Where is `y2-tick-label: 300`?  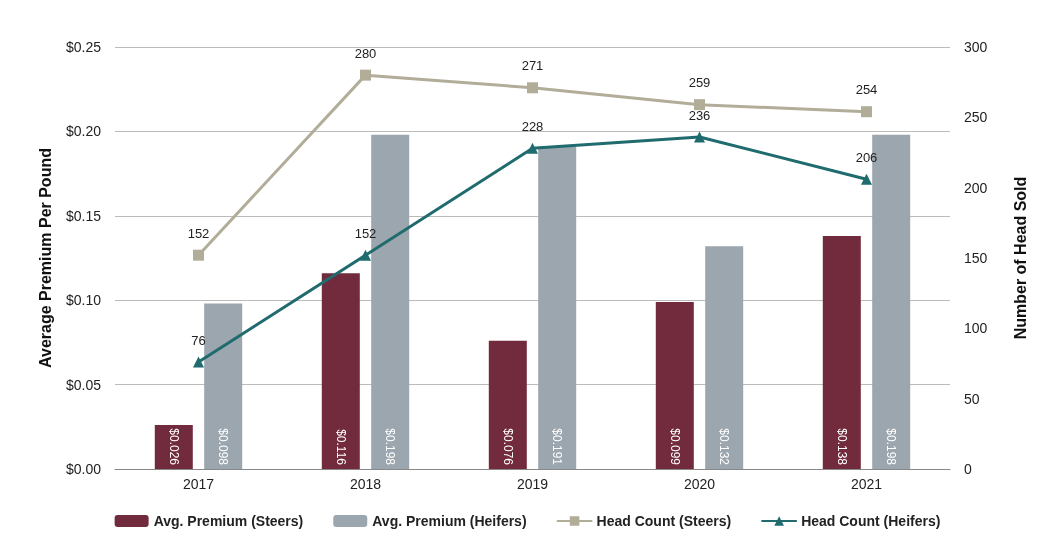
y2-tick-label: 300 is located at coordinates (976, 47).